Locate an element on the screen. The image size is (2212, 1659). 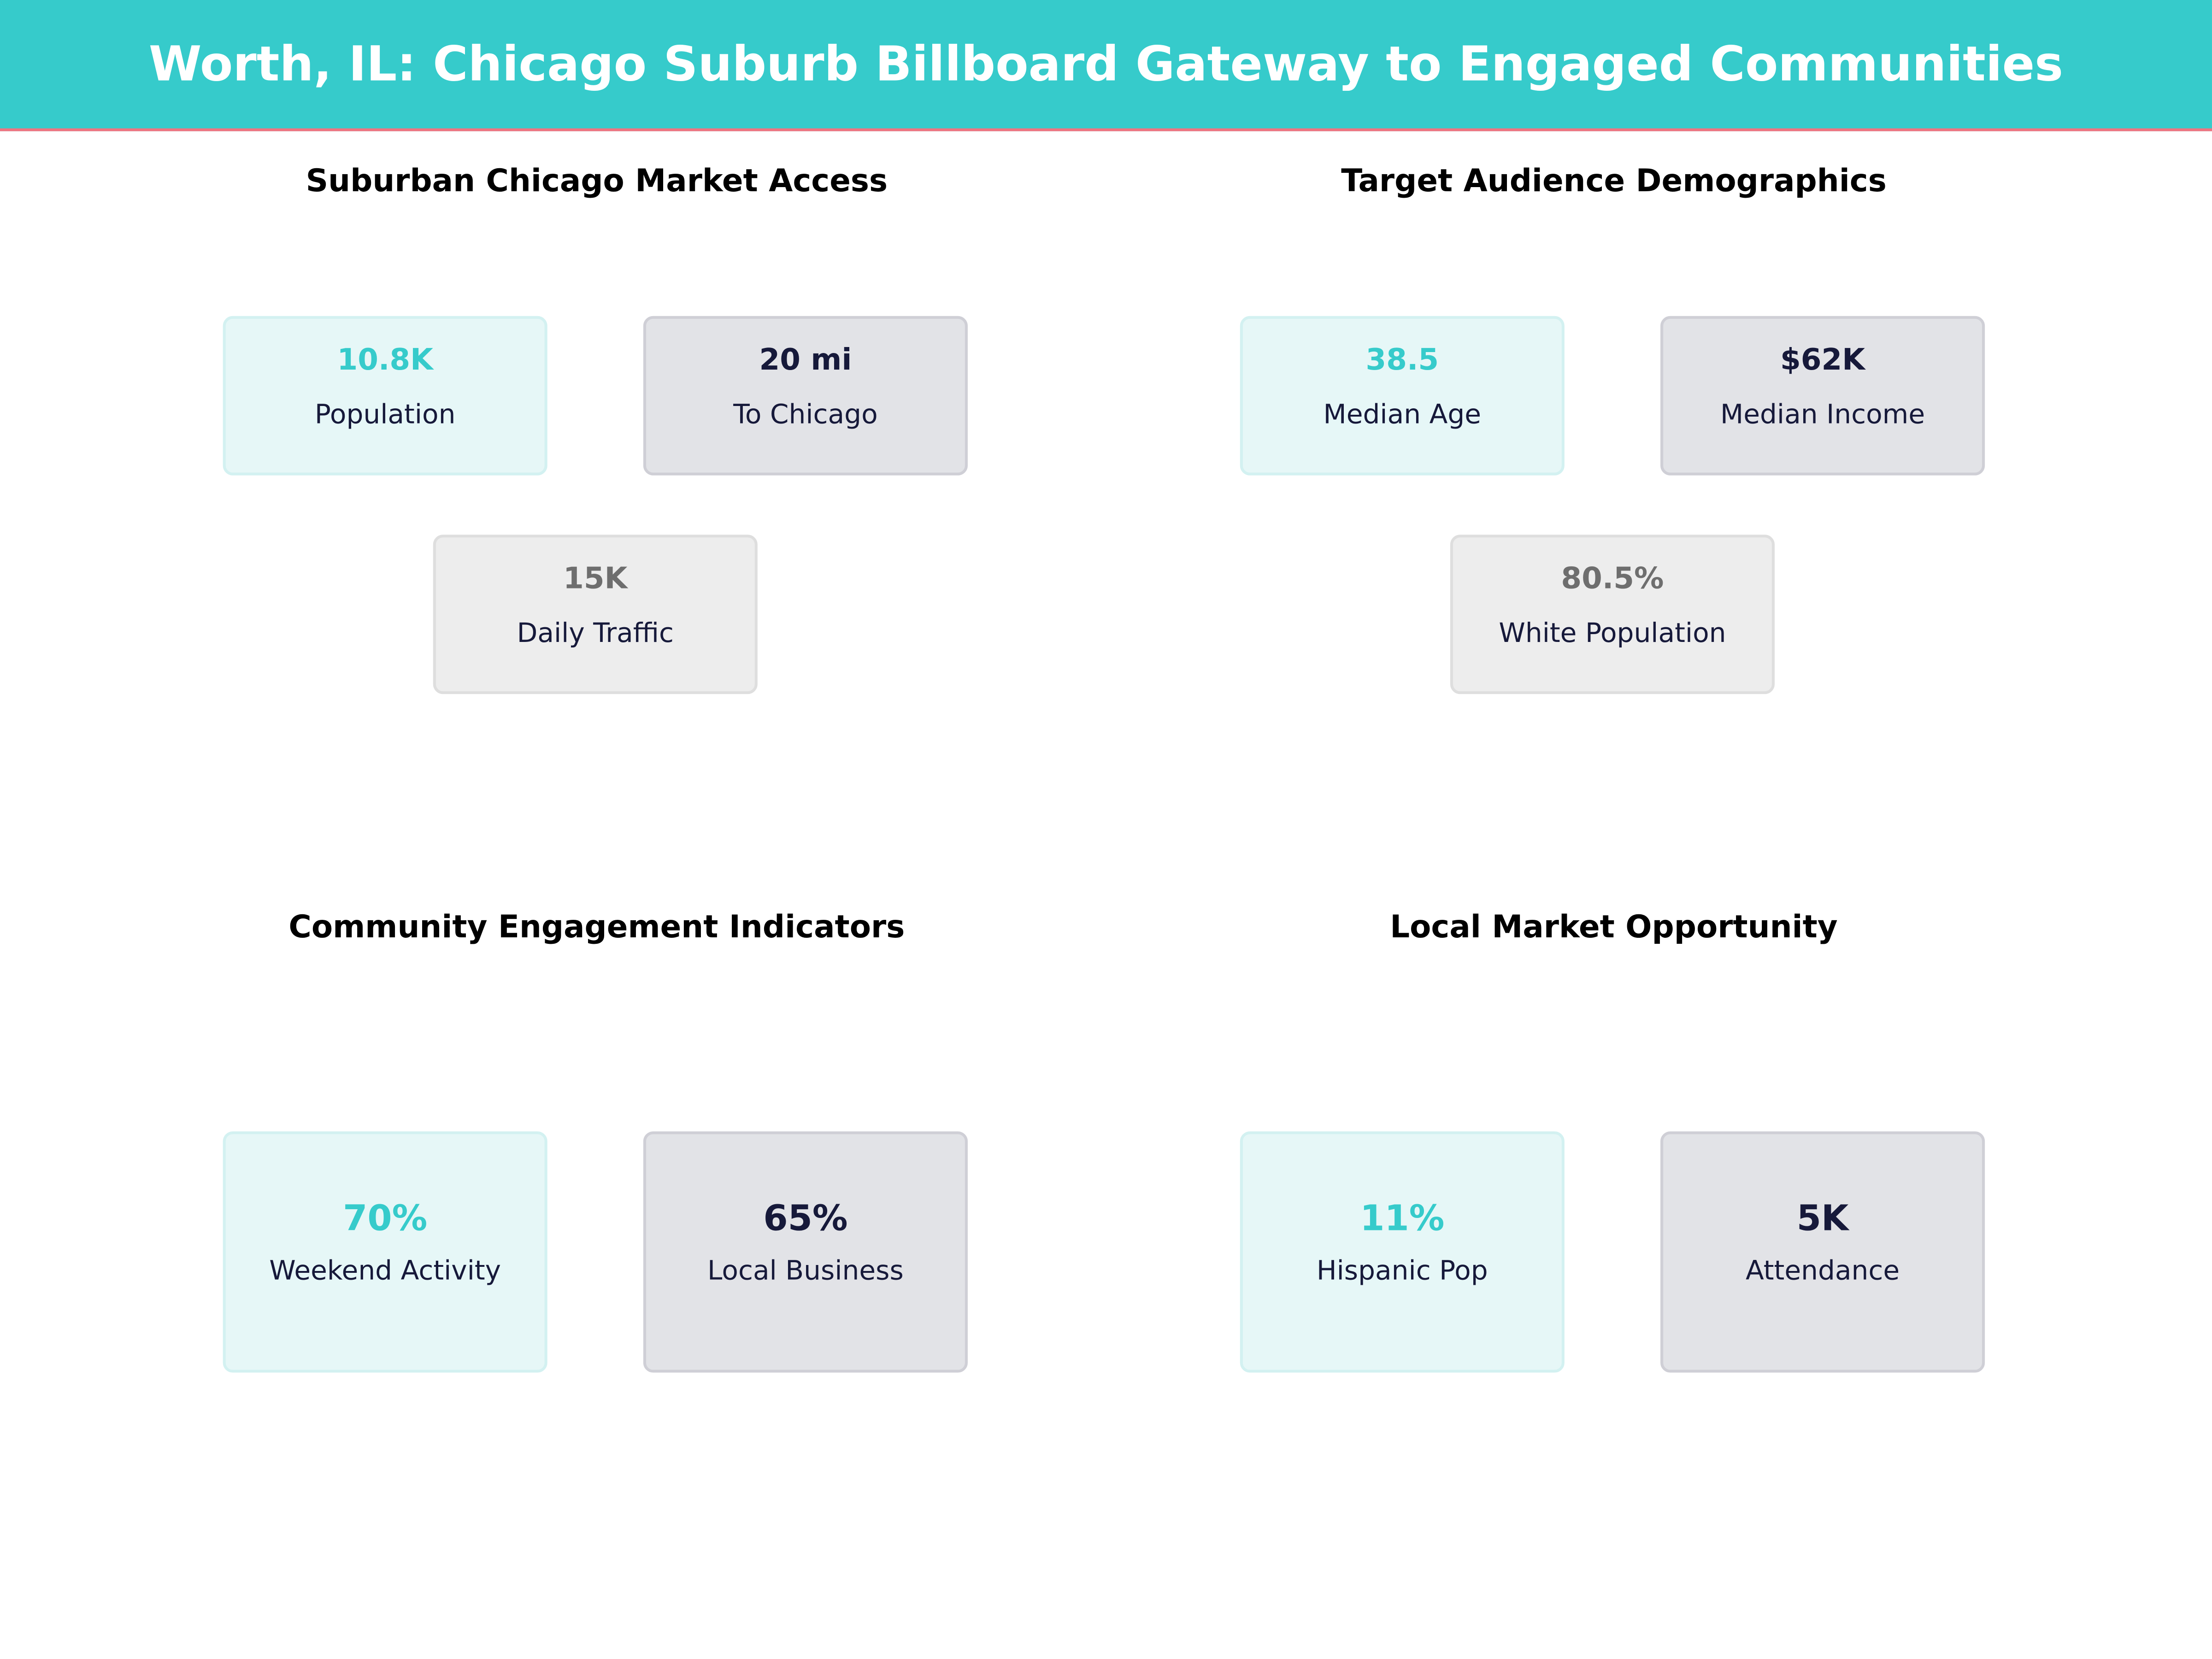
stat-label: Attendance is located at coordinates (1822, 1271).